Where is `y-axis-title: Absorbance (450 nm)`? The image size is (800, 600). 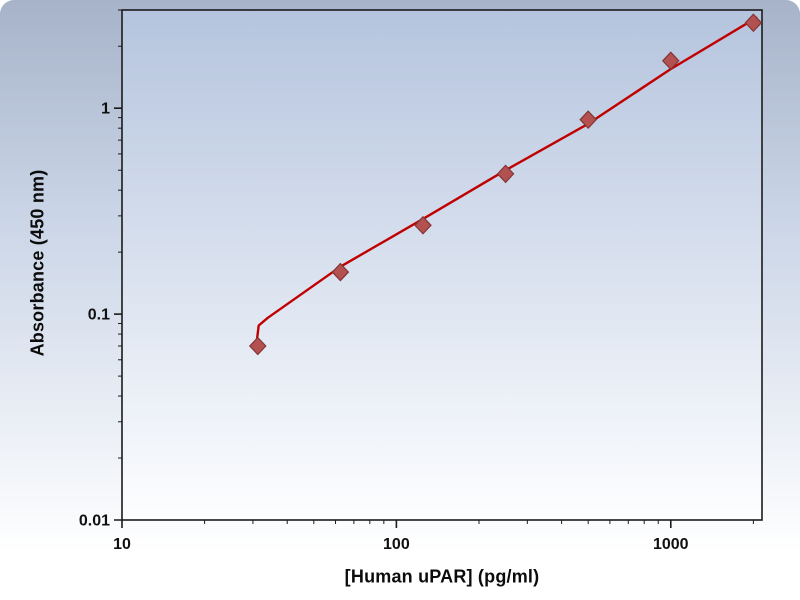 y-axis-title: Absorbance (450 nm) is located at coordinates (37, 263).